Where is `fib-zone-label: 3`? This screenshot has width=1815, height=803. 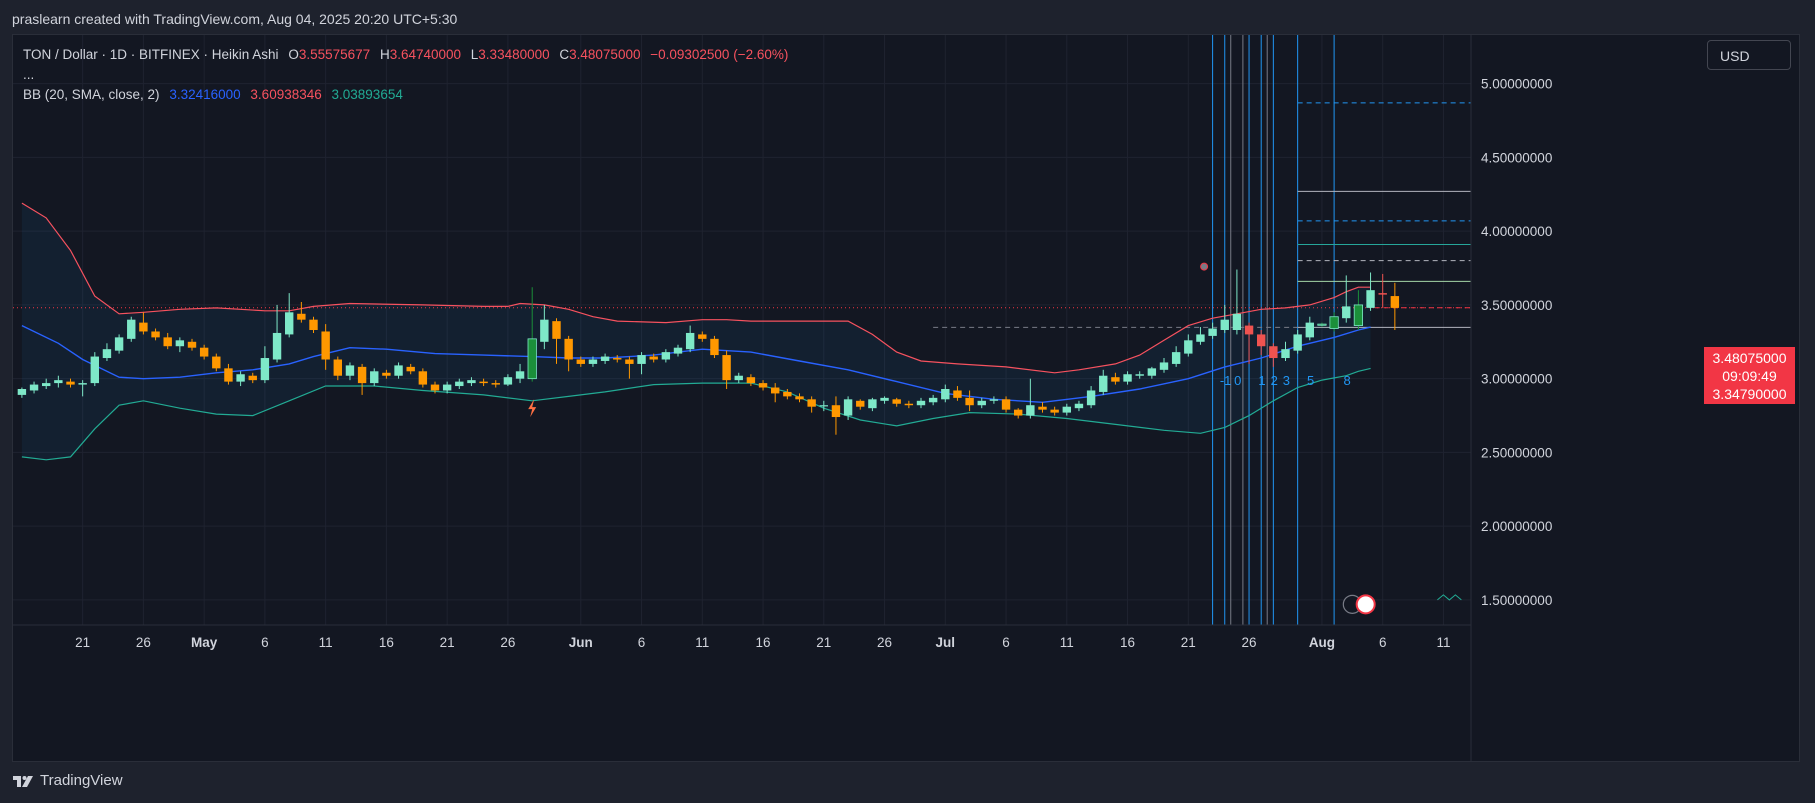
fib-zone-label: 3 is located at coordinates (1286, 380).